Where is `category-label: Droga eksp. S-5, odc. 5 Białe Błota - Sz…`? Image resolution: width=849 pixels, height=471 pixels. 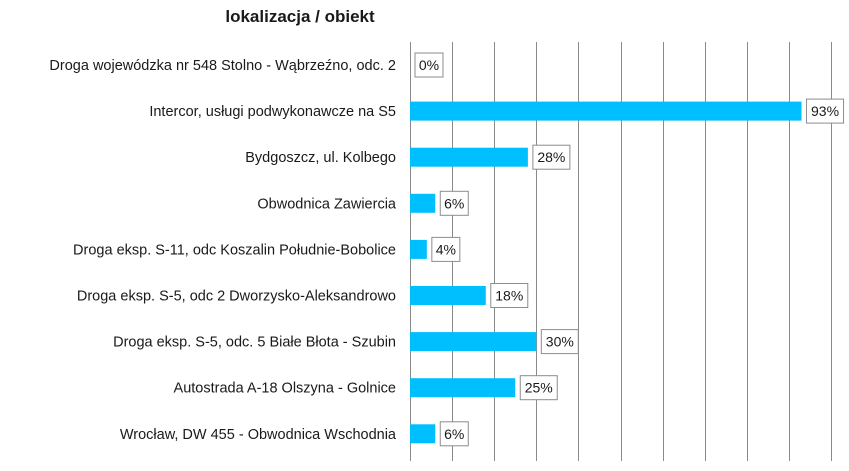
category-label: Droga eksp. S-5, odc. 5 Białe Błota - Sz… is located at coordinates (254, 343).